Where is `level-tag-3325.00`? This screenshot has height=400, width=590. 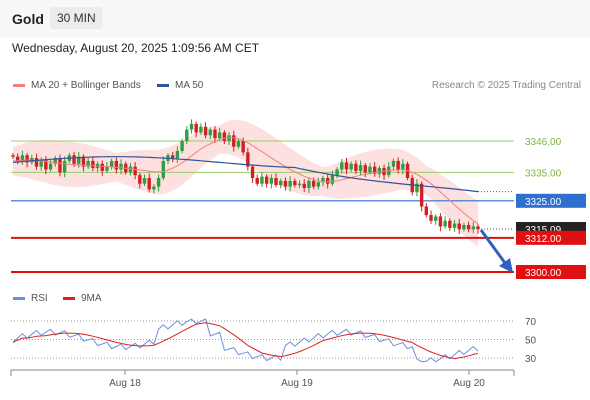
level-tag-3325.00 is located at coordinates (551, 200).